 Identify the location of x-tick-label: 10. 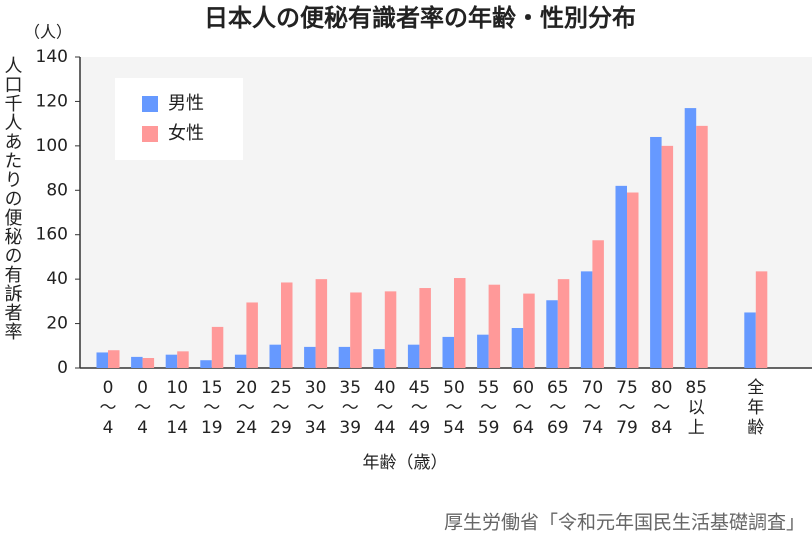
(177, 388).